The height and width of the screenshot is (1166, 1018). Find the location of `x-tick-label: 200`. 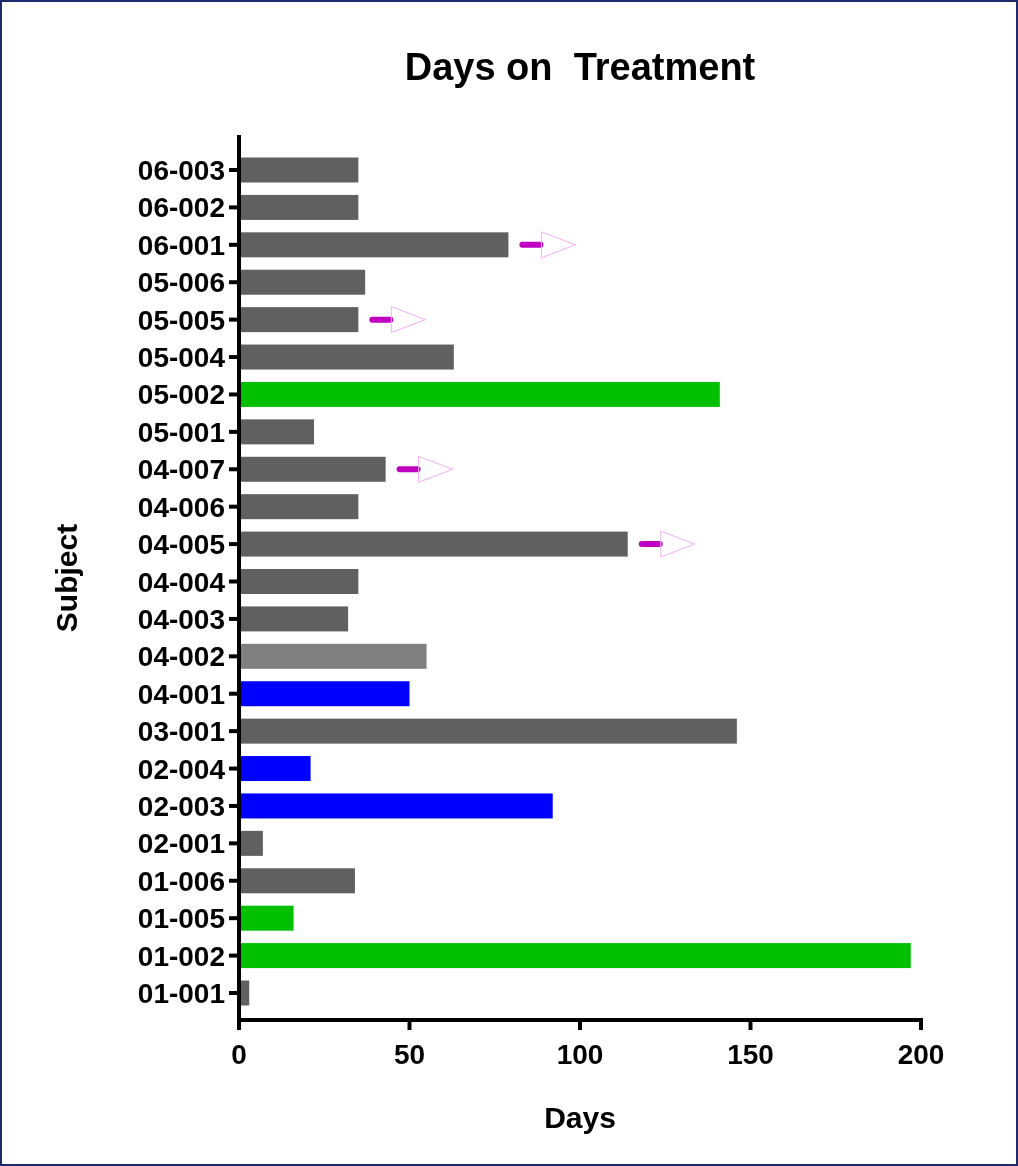

x-tick-label: 200 is located at coordinates (921, 1054).